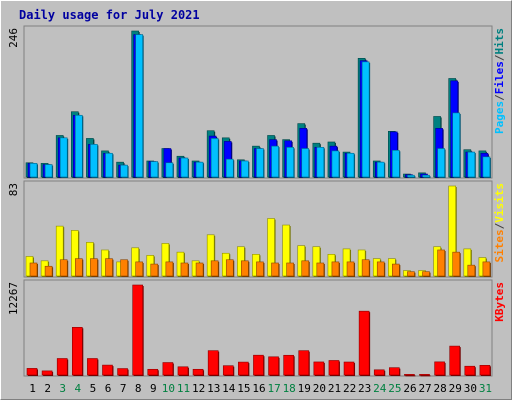 The width and height of the screenshot is (512, 400). Describe the element at coordinates (499, 77) in the screenshot. I see `legend-top-item-2: Files` at that location.